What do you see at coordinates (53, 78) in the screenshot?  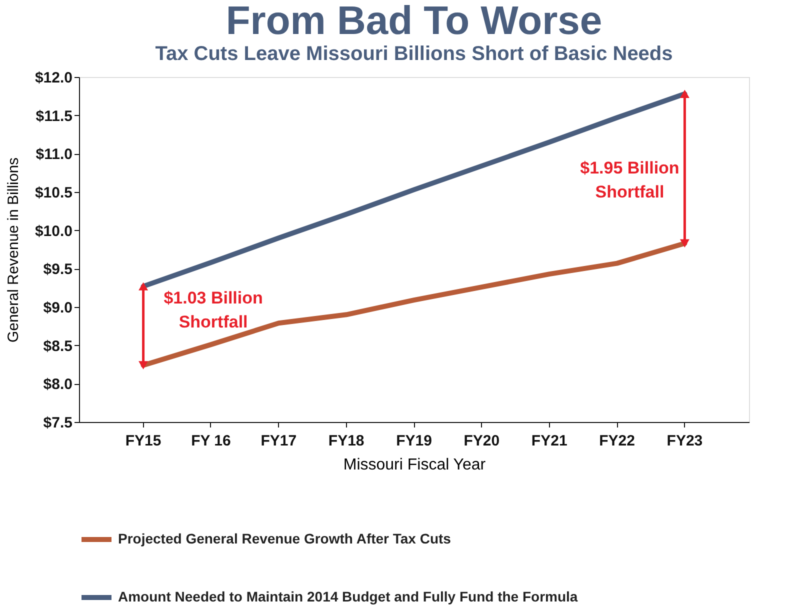 I see `y-tick-label: $12.0` at bounding box center [53, 78].